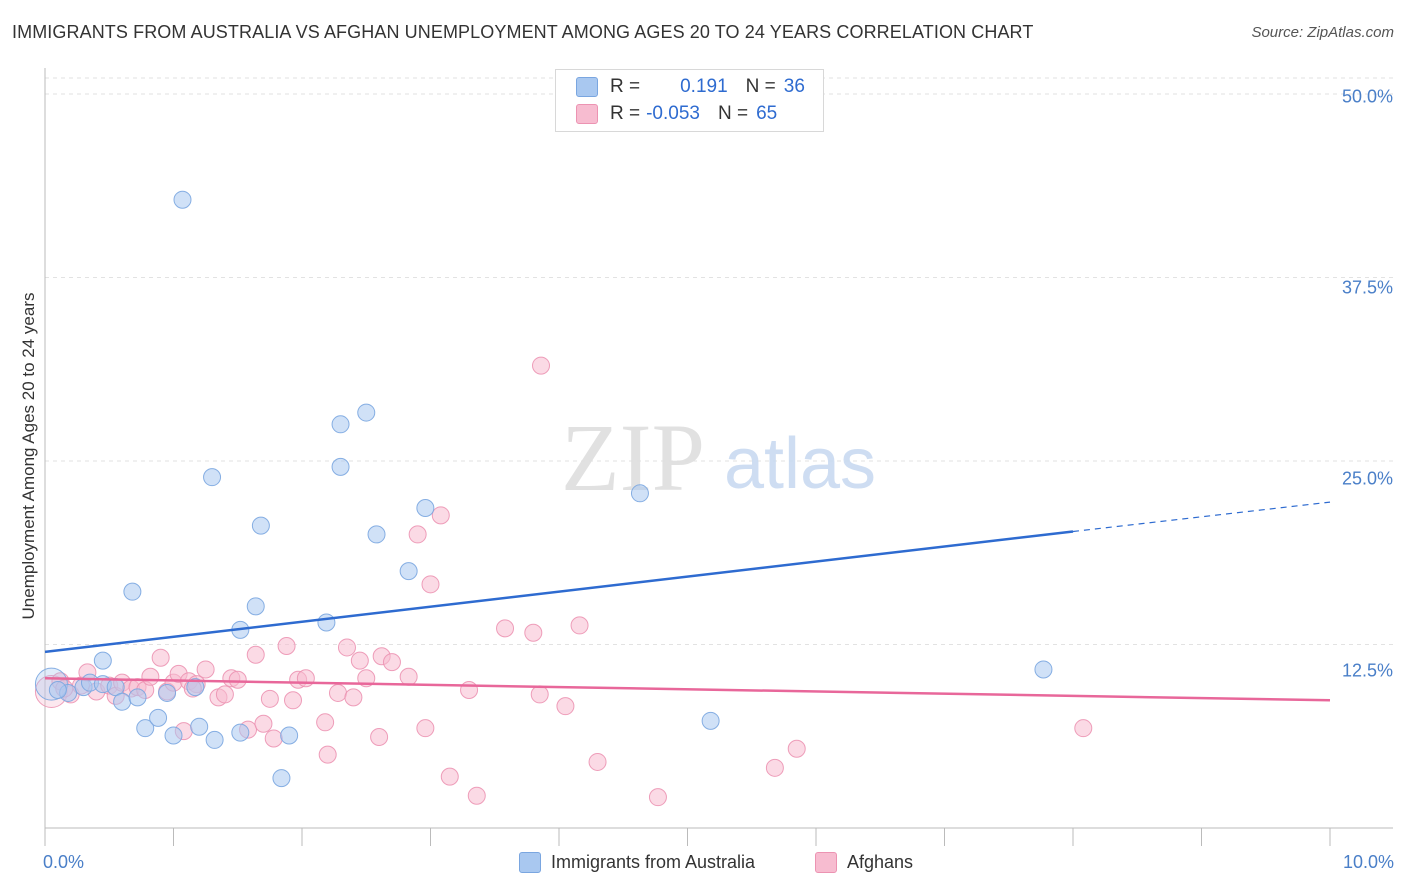  Describe the element at coordinates (1367, 287) in the screenshot. I see `y-tick-label: 37.5%` at that location.